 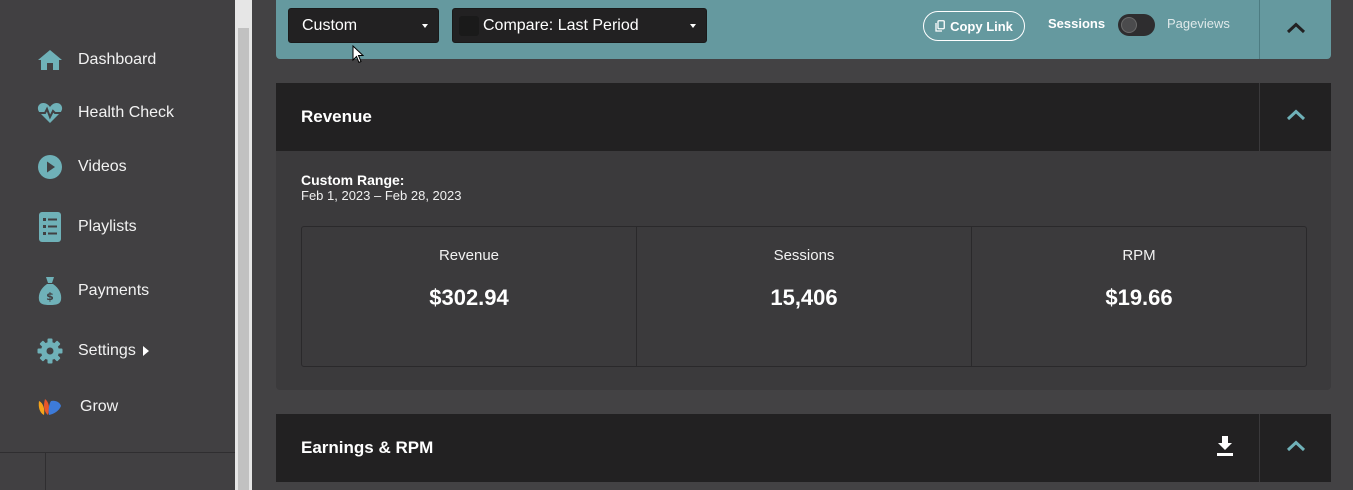 I want to click on stat-label: Sessions, so click(x=804, y=255).